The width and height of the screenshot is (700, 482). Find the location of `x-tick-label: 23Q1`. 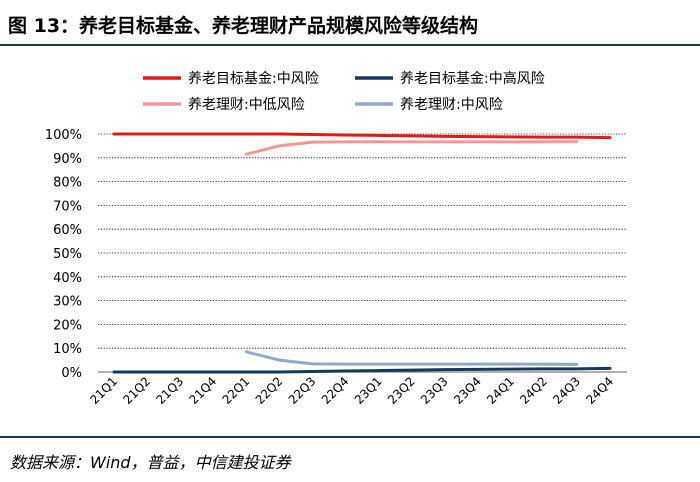

x-tick-label: 23Q1 is located at coordinates (368, 390).